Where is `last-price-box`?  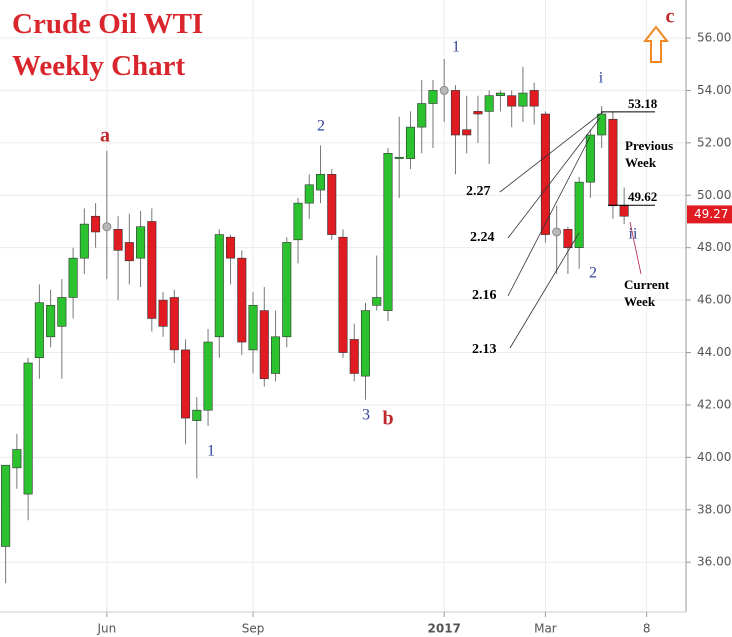
last-price-box is located at coordinates (709, 214).